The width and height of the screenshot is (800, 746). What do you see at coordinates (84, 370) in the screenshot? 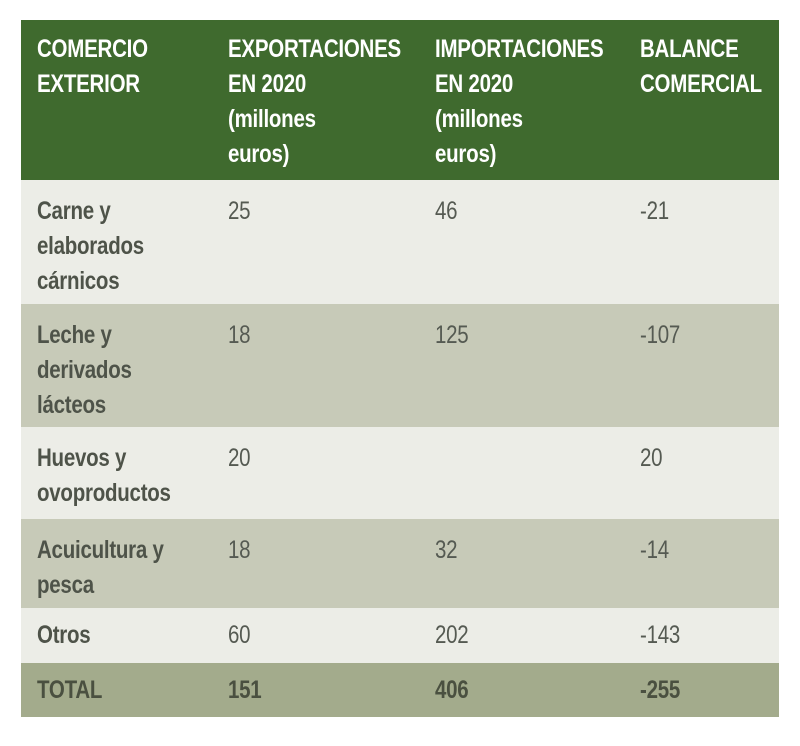
I see `row-label: Leche y derivados lácteos` at bounding box center [84, 370].